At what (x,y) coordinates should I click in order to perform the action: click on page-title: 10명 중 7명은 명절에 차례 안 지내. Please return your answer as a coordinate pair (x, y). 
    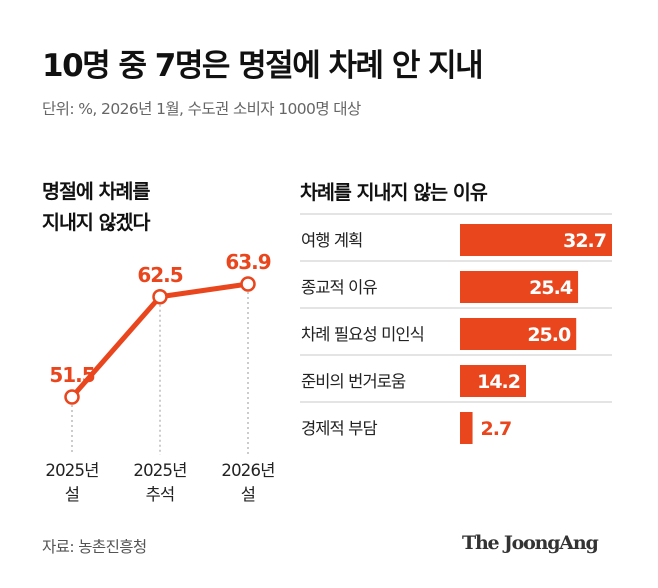
    Looking at the image, I should click on (263, 66).